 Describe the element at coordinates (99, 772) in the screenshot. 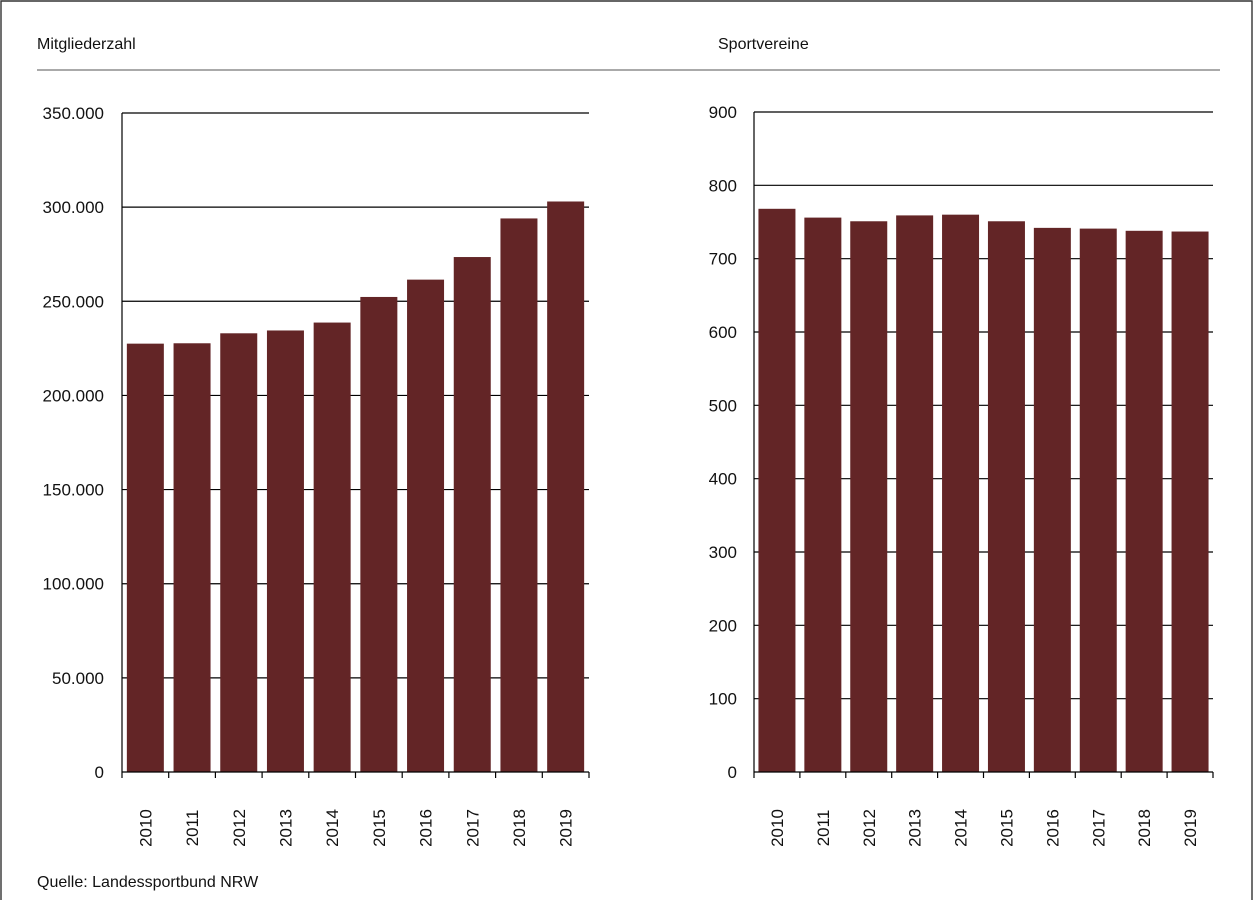

I see `members-y-tick-label: 0` at that location.